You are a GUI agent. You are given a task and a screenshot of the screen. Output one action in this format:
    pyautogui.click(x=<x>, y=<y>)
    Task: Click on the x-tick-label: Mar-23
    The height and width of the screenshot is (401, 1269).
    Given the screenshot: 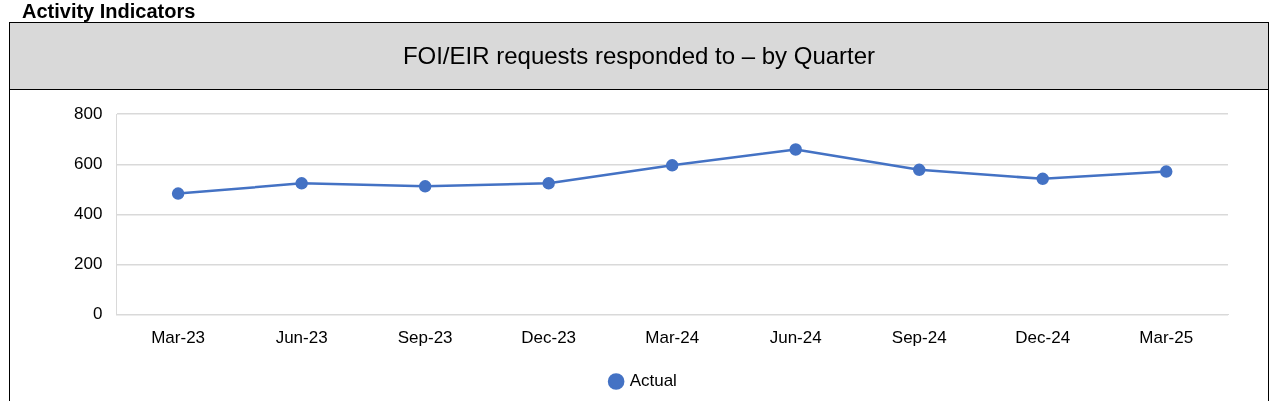 What is the action you would take?
    pyautogui.click(x=178, y=338)
    